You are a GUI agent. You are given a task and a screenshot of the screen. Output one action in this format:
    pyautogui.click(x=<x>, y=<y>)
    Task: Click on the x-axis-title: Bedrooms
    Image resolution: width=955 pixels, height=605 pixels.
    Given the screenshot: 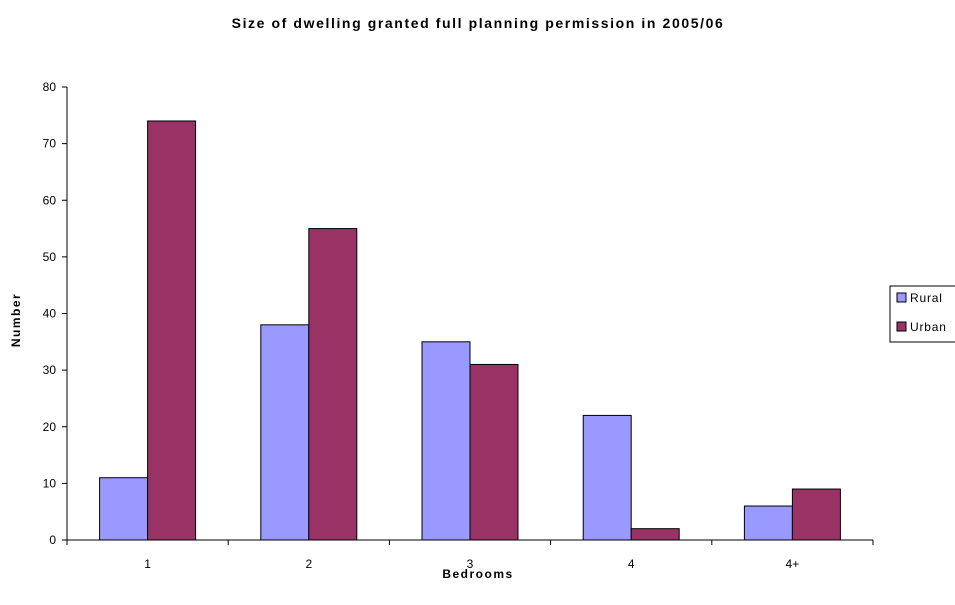 What is the action you would take?
    pyautogui.click(x=477, y=574)
    